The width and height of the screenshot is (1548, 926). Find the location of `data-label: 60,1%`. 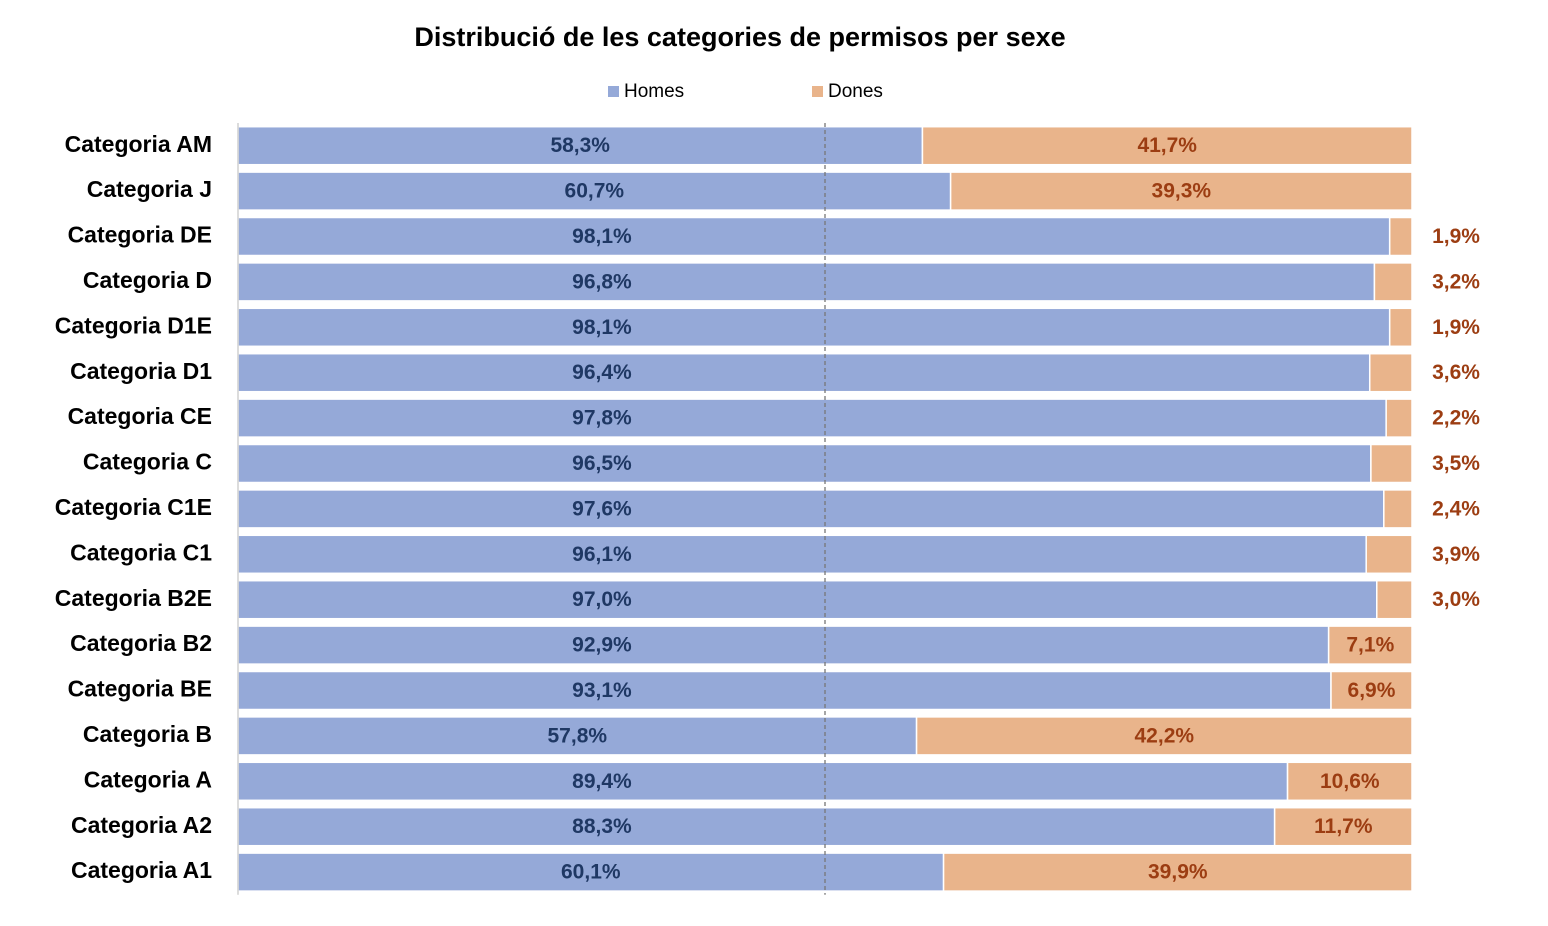

data-label: 60,1% is located at coordinates (591, 872).